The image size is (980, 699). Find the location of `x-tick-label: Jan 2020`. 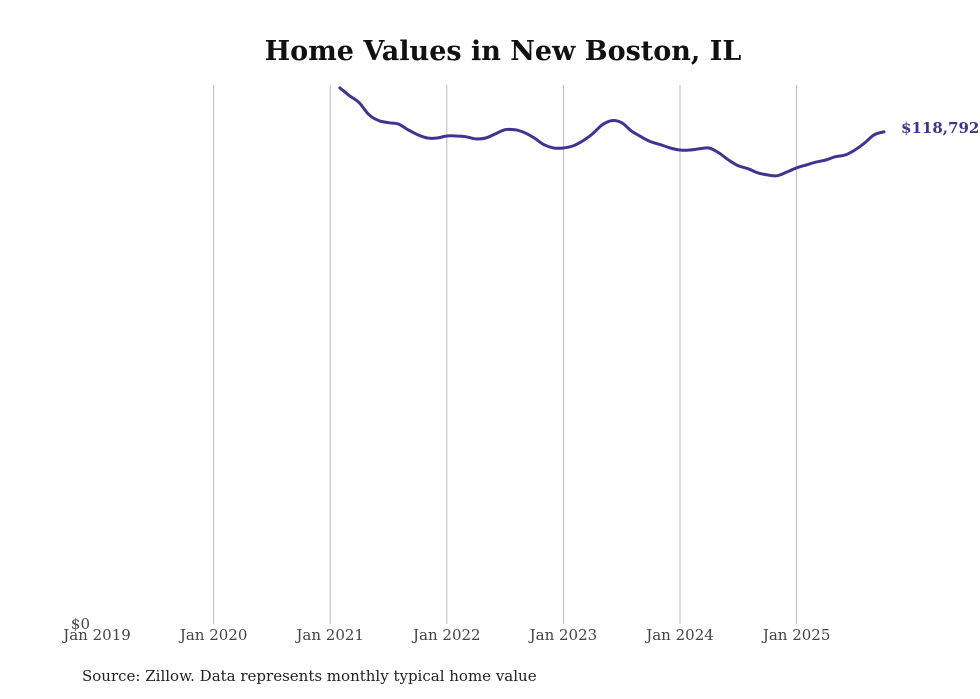

x-tick-label: Jan 2020 is located at coordinates (213, 635).